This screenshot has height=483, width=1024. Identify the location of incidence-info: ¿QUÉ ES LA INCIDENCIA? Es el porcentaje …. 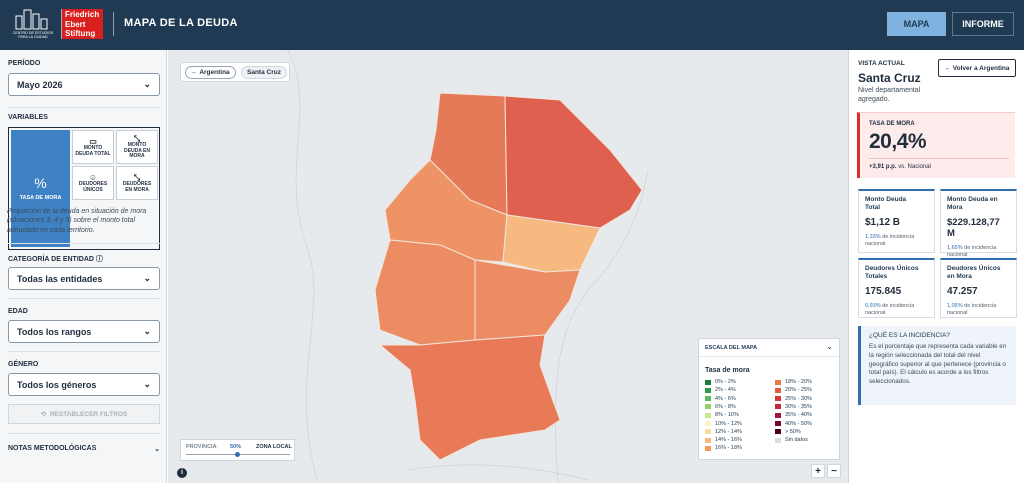
(937, 365).